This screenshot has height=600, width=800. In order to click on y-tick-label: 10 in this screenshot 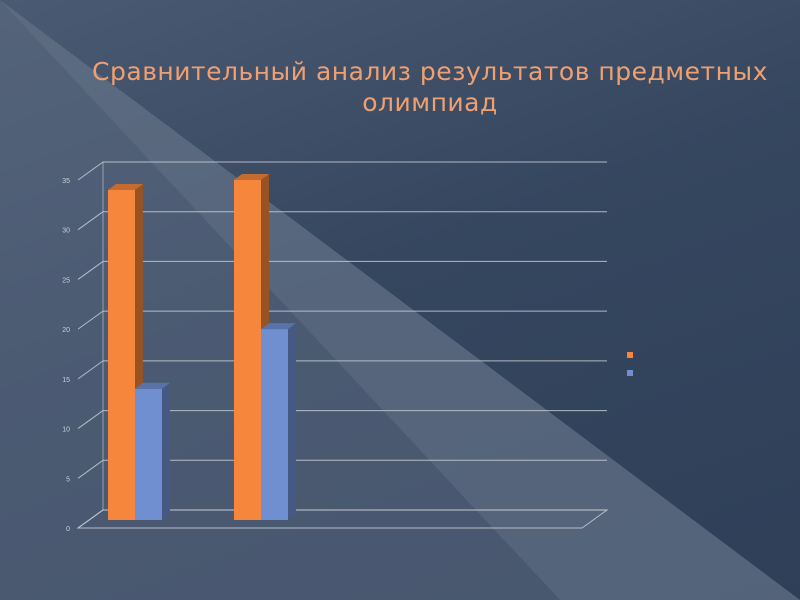, I will do `click(66, 430)`.